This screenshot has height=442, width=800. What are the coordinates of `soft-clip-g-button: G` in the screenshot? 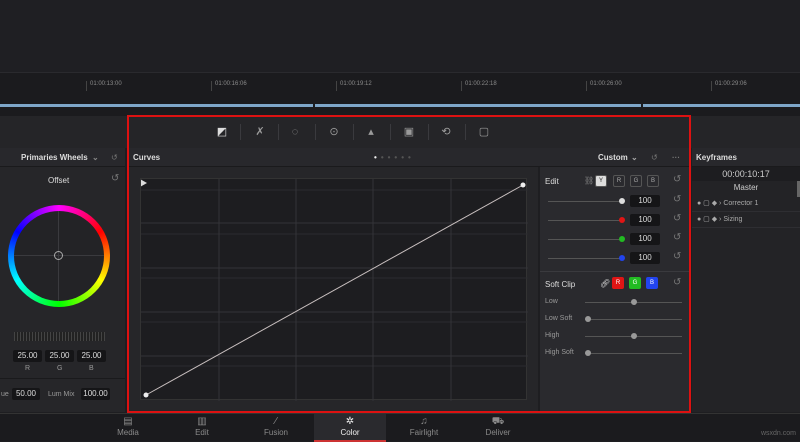 It's located at (635, 283).